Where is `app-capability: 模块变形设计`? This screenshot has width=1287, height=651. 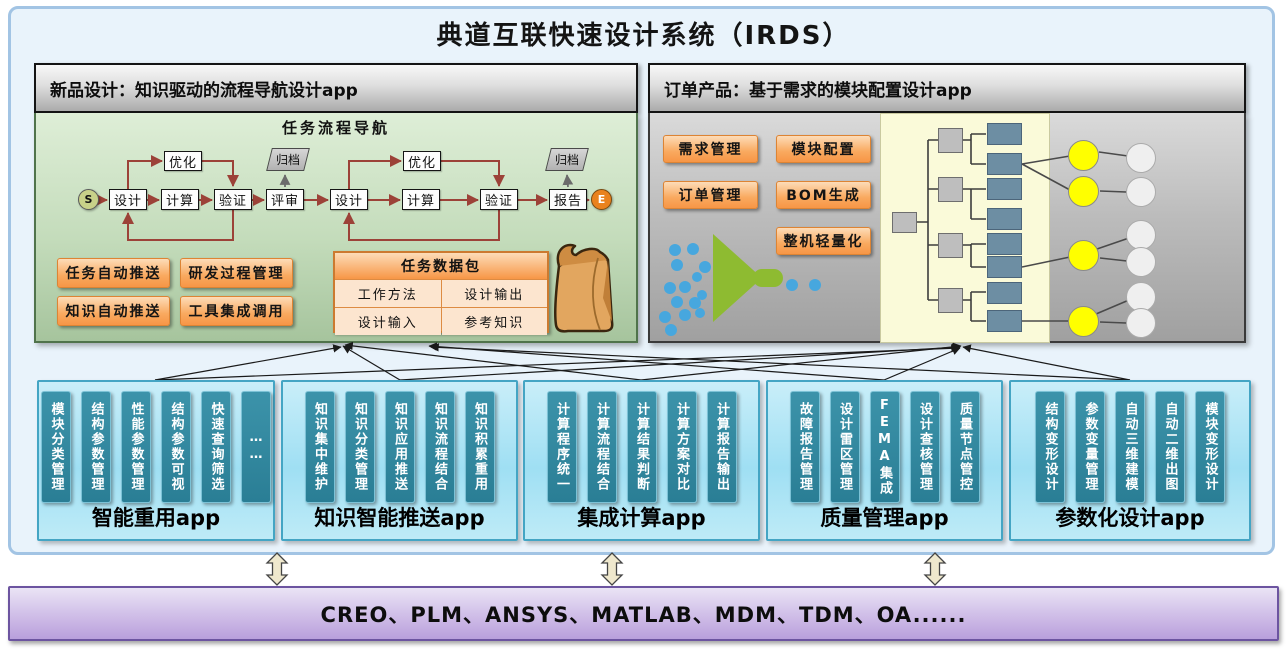
app-capability: 模块变形设计 is located at coordinates (1210, 447).